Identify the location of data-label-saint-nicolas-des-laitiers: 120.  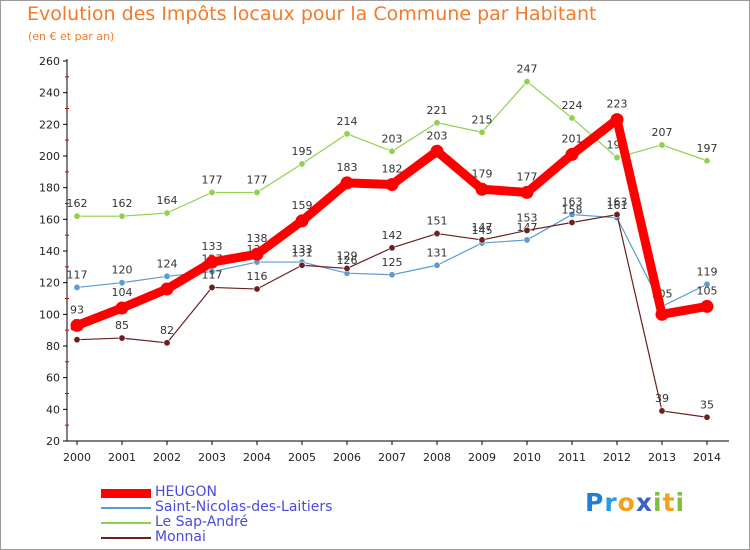
(122, 270).